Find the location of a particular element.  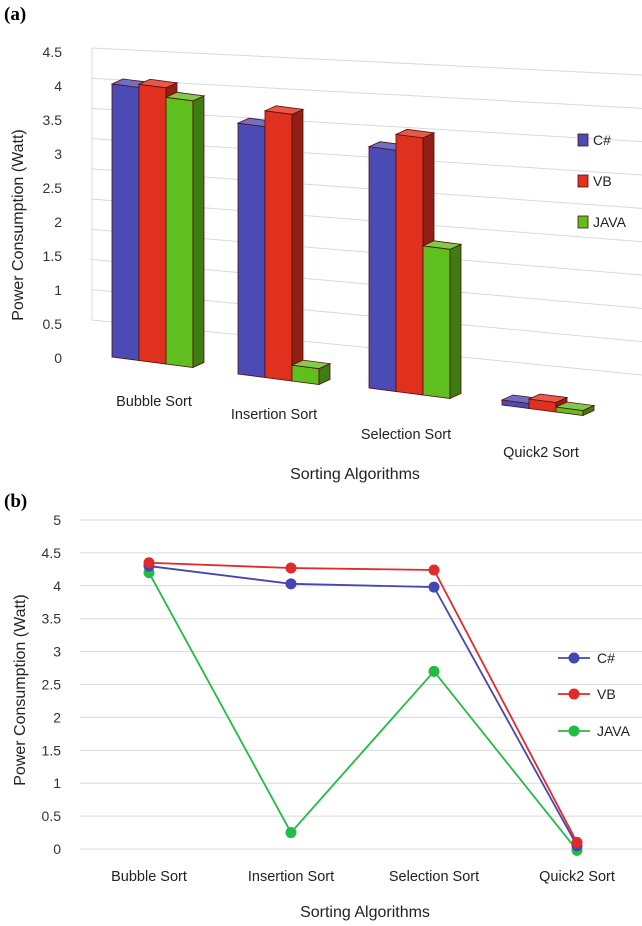

panel-b-x-axis-title: Sorting Algorithms is located at coordinates (365, 912).